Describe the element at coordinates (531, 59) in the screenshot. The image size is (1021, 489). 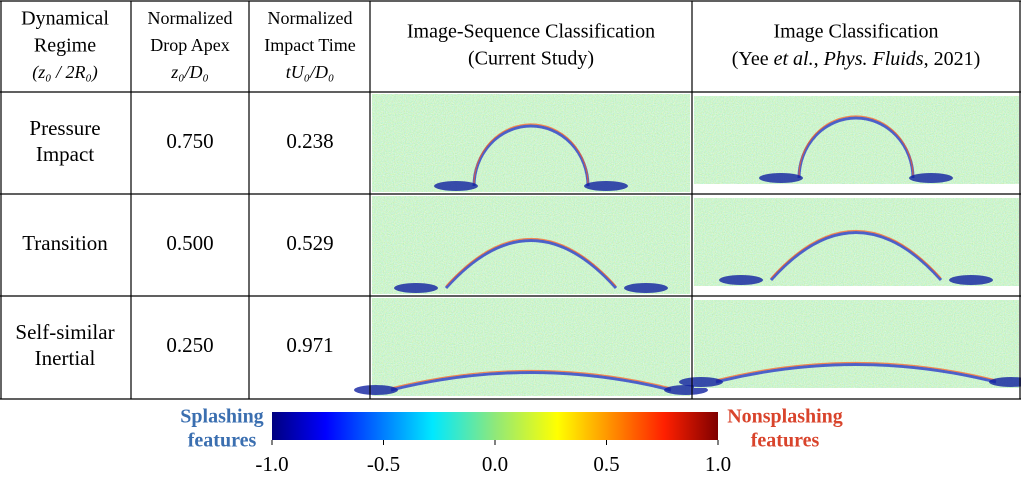
I see `header-current: (Current Study)` at that location.